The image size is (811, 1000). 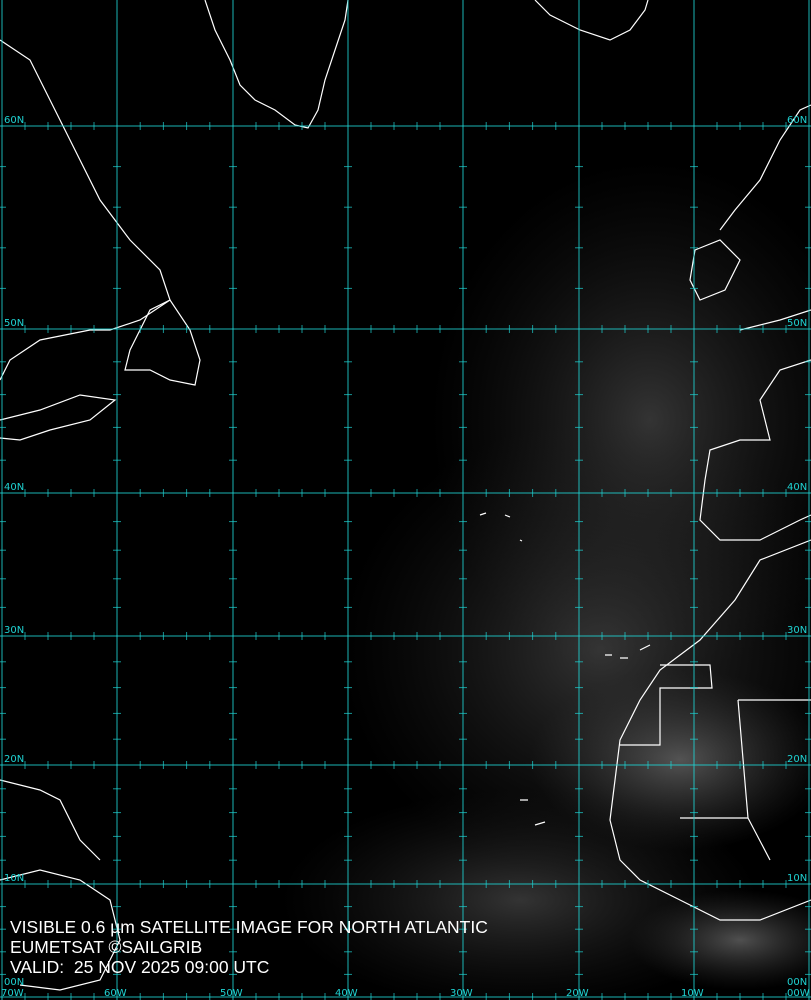 I want to click on lon-label-40w: 40W, so click(x=346, y=993).